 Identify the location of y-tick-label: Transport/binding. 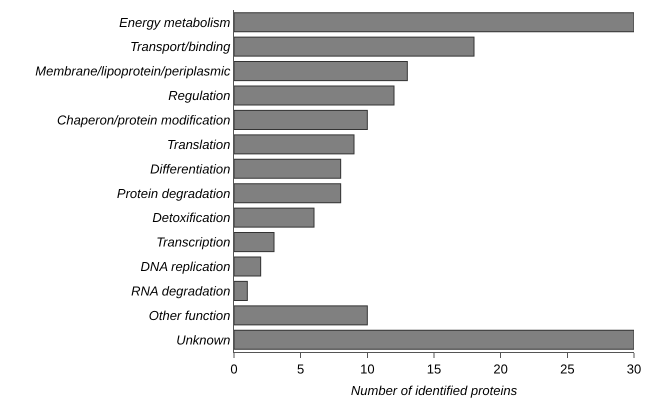
(181, 46).